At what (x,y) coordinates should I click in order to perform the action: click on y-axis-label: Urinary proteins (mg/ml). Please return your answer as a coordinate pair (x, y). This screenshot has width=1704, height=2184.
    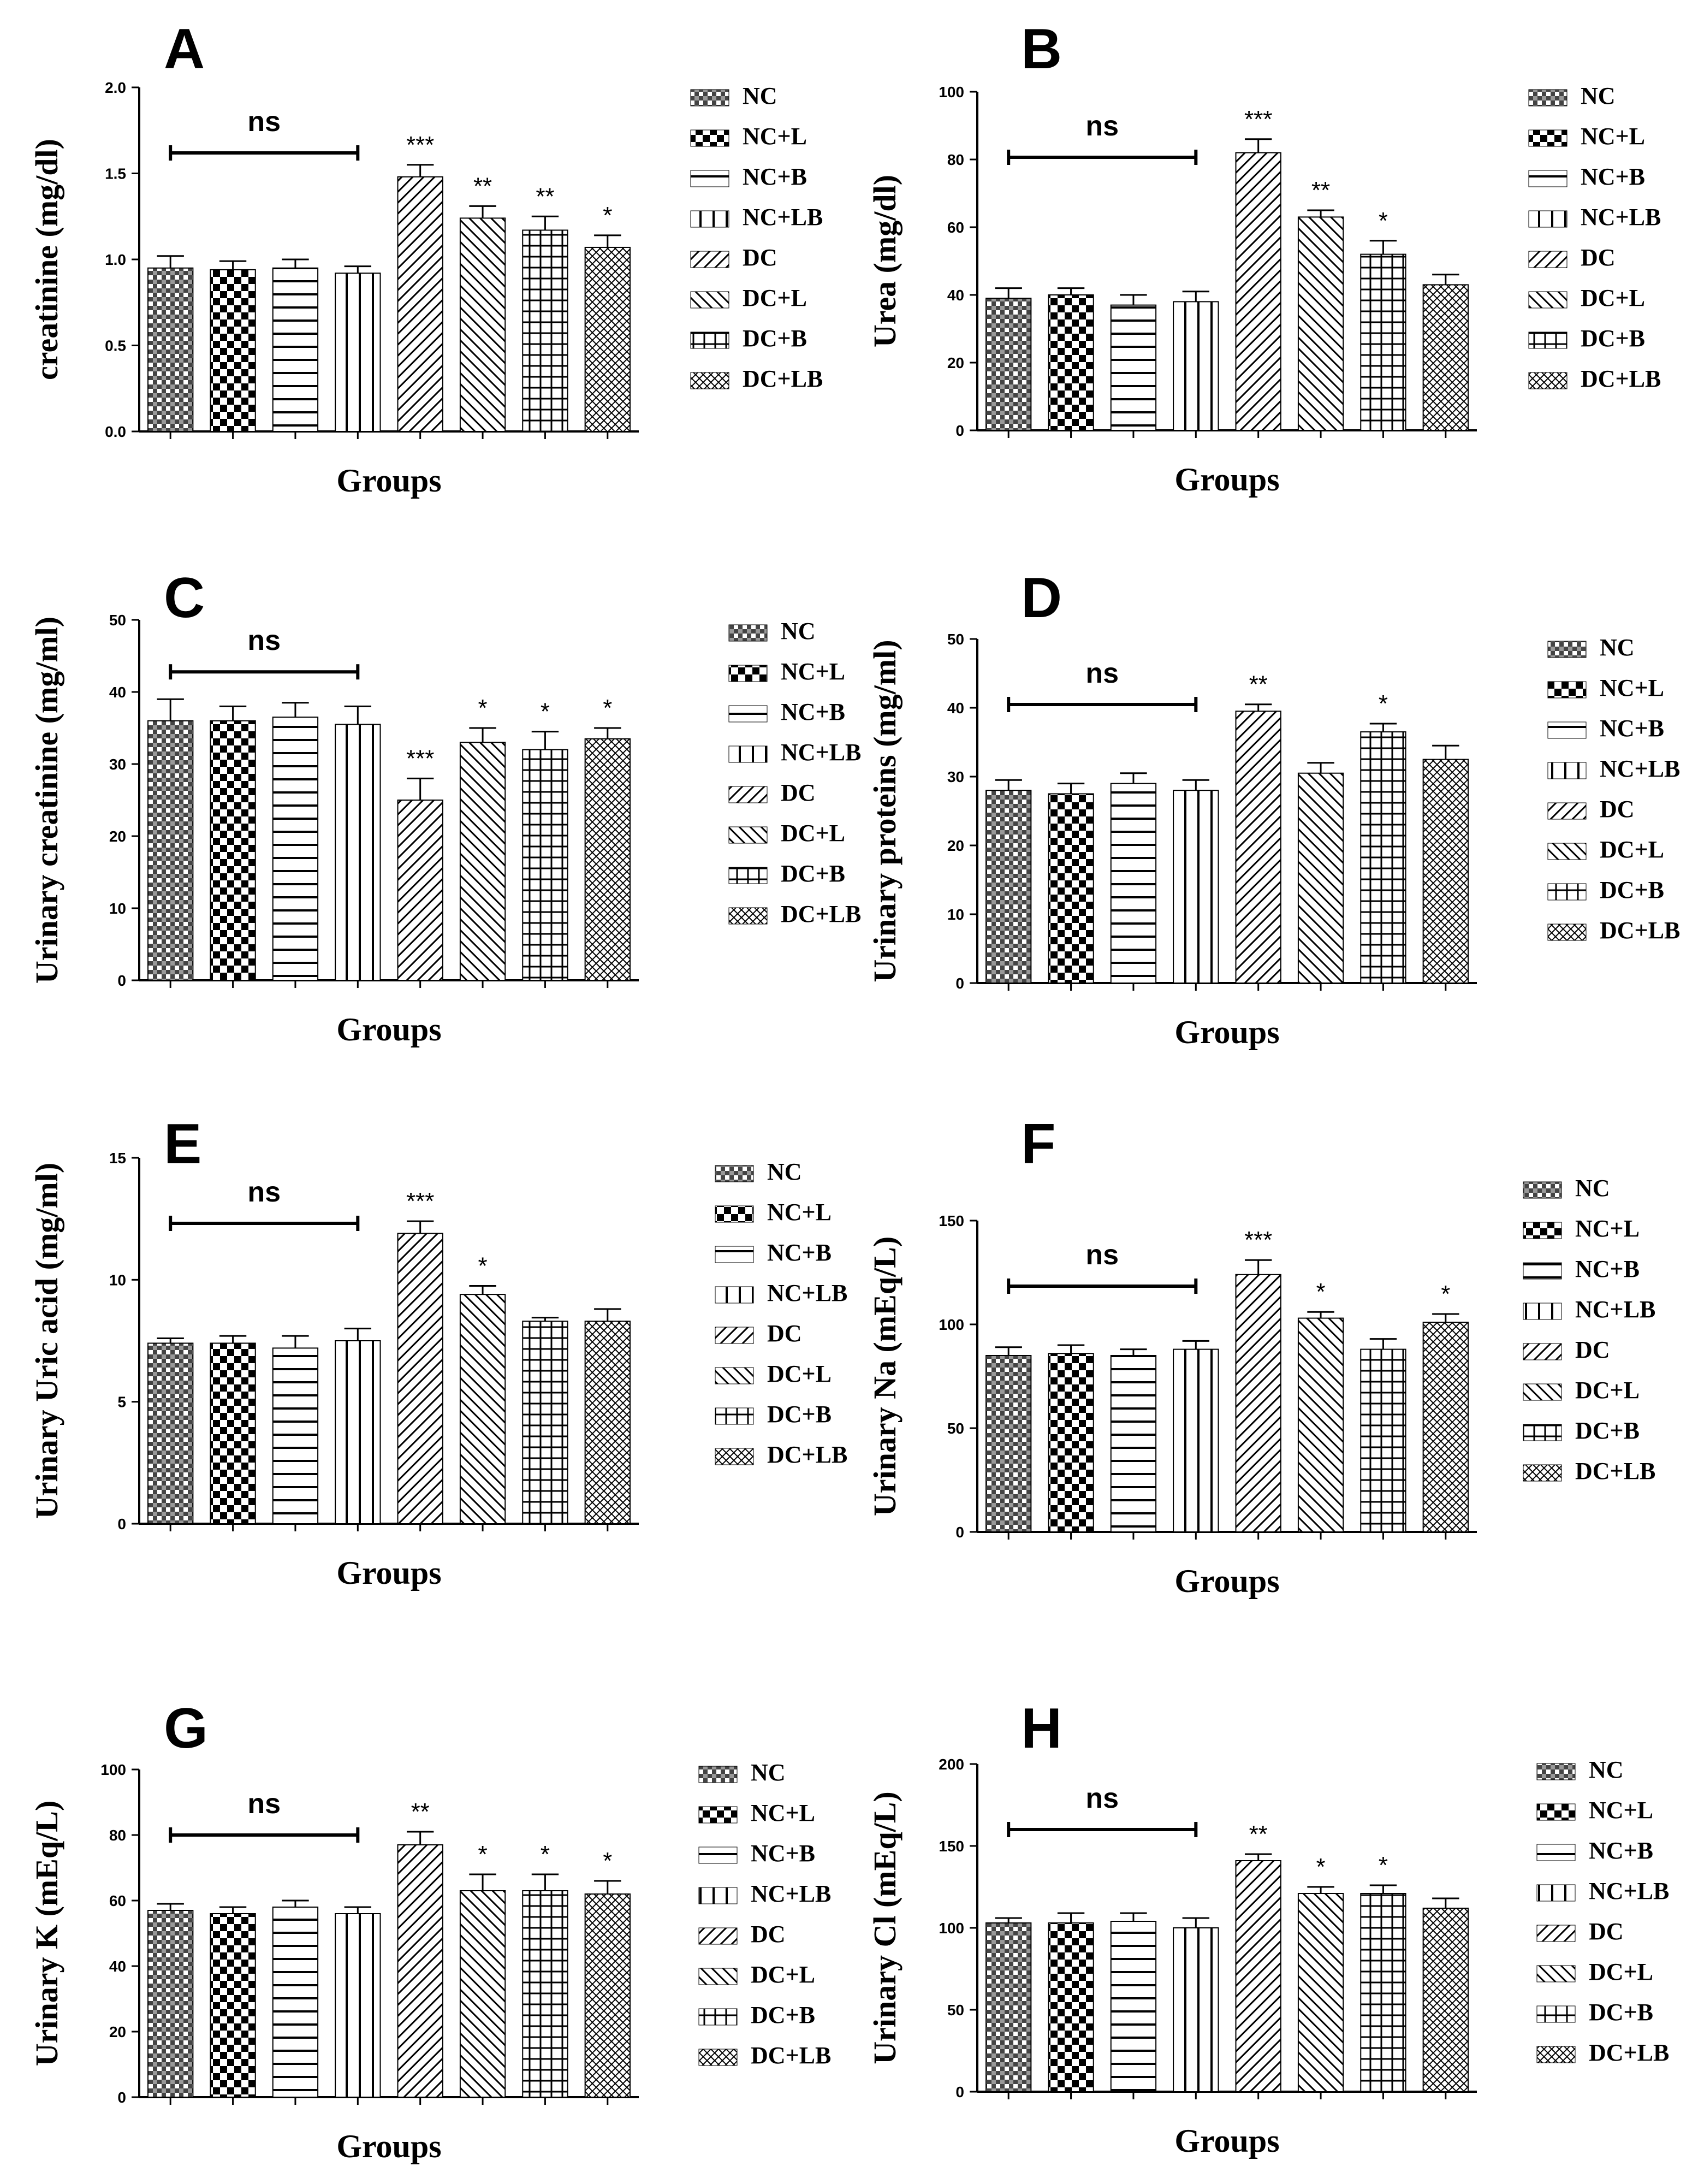
    Looking at the image, I should click on (885, 811).